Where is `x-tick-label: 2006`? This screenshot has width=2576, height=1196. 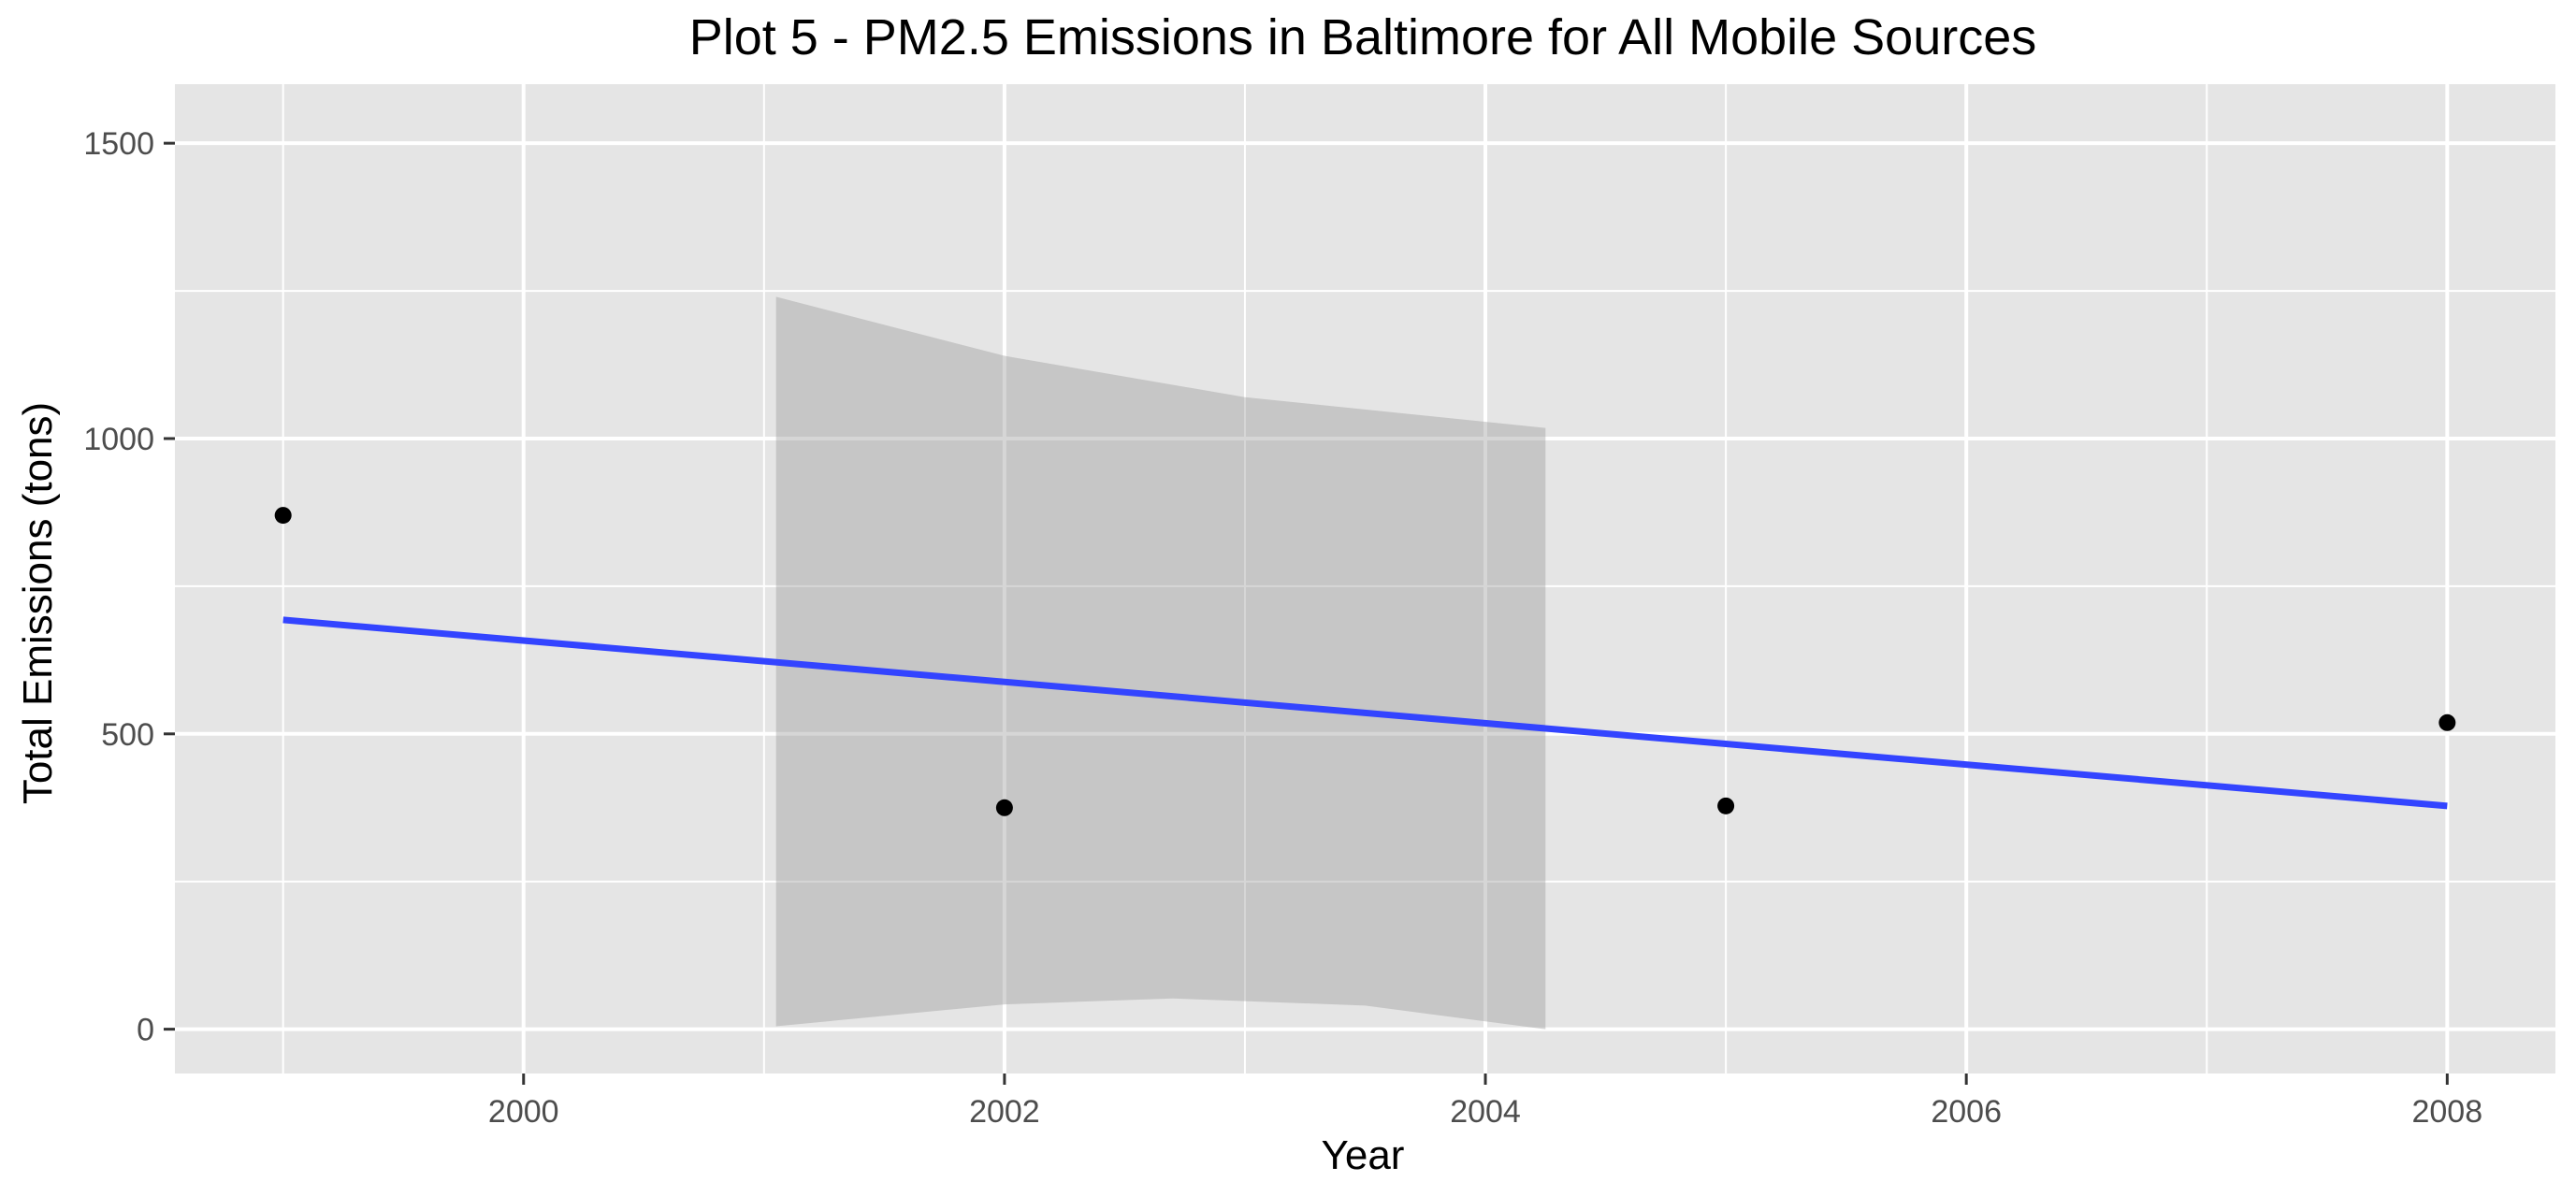 x-tick-label: 2006 is located at coordinates (1966, 1112).